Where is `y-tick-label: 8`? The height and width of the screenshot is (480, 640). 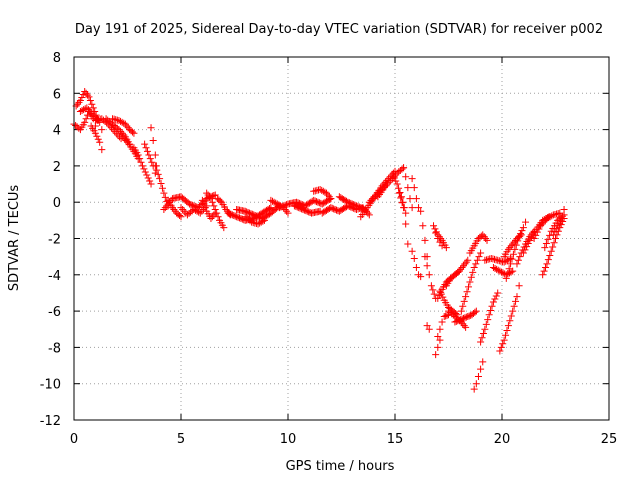
y-tick-label: 8 is located at coordinates (57, 58).